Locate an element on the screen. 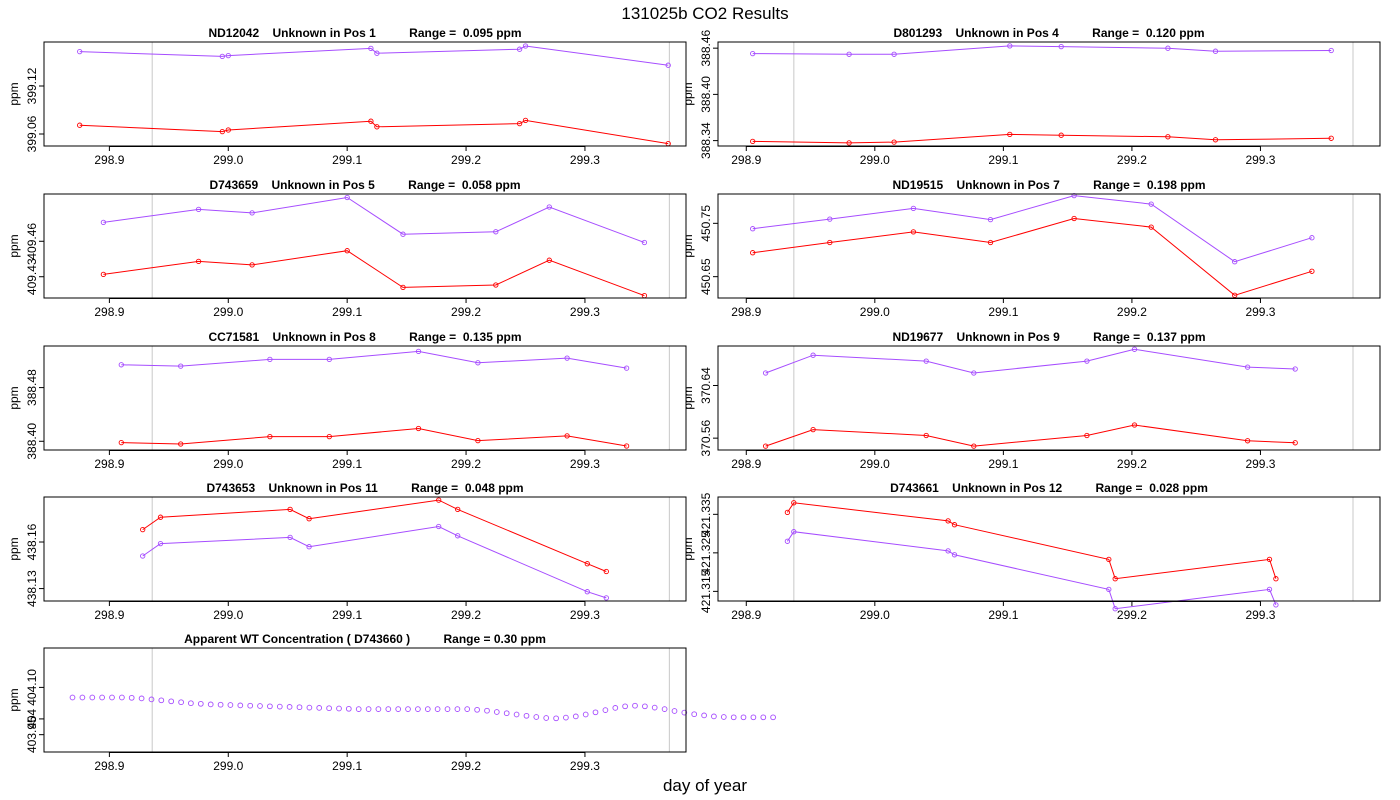 The image size is (1400, 800). x-axis-label: day of year is located at coordinates (705, 785).